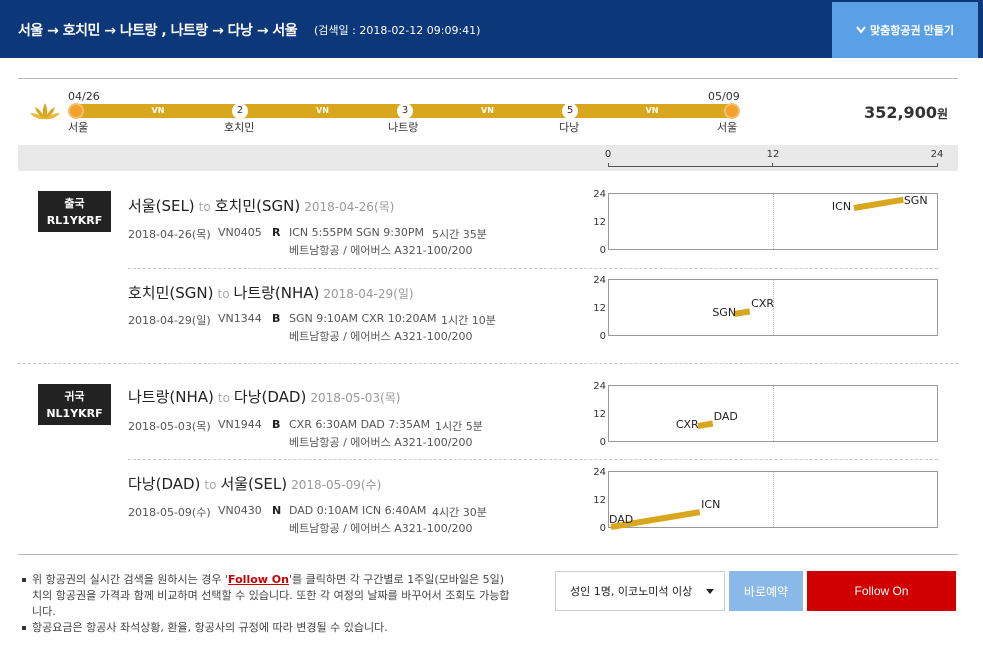 The width and height of the screenshot is (983, 652). I want to click on route-stop-dot: 2, so click(240, 111).